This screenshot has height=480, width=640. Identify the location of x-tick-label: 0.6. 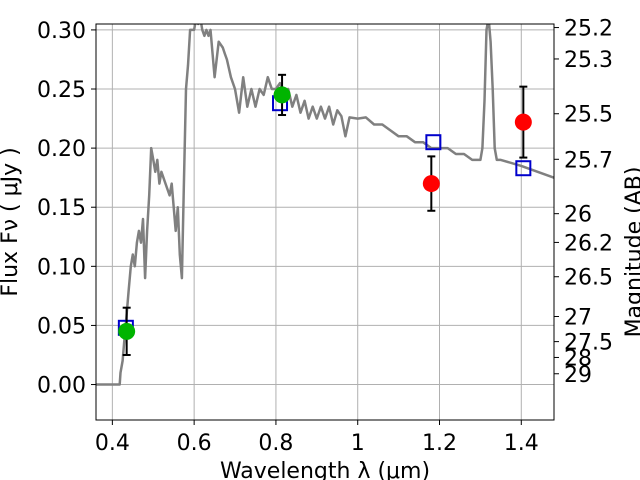
(194, 443).